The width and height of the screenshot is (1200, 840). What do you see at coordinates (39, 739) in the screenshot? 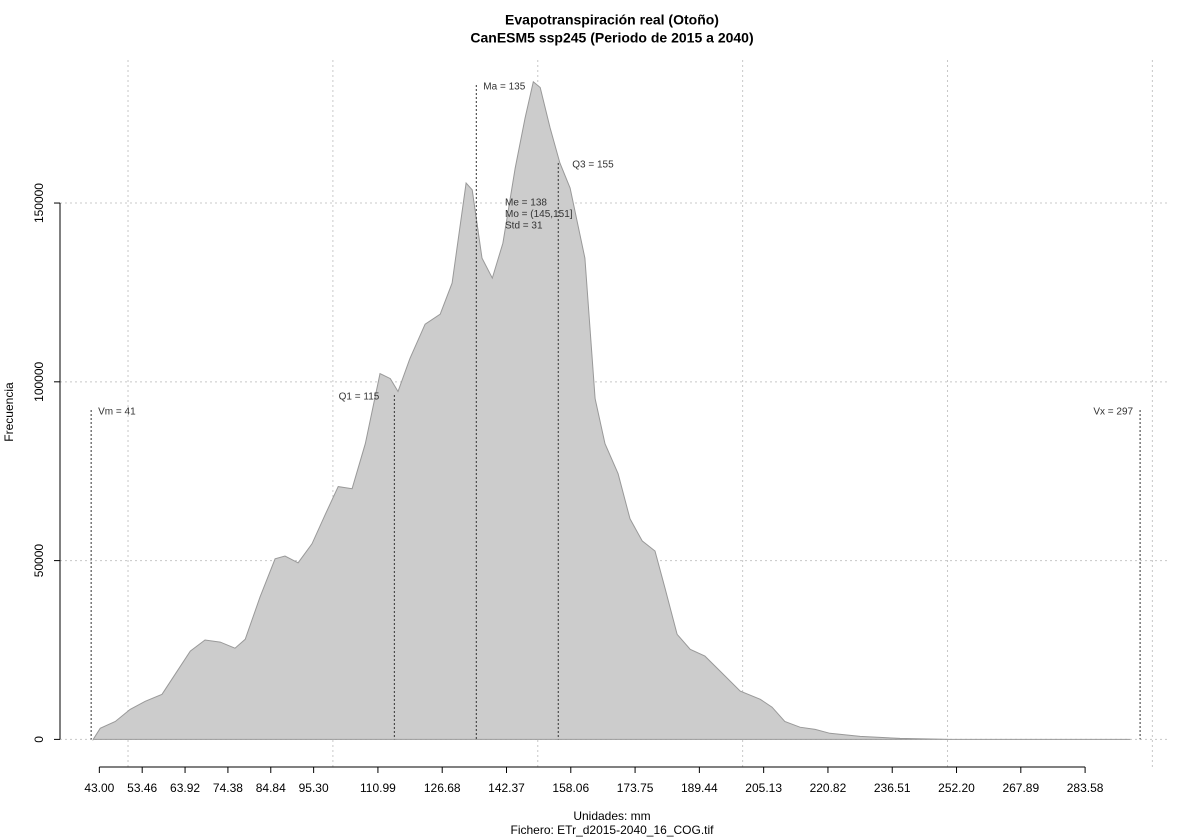
I see `y-tick-label: 0` at bounding box center [39, 739].